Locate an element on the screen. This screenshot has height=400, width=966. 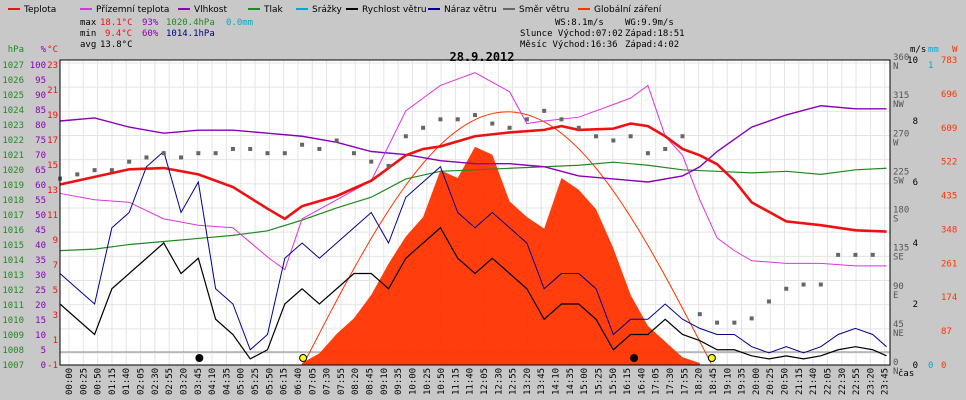
axis-x-tick: 13:45 is located at coordinates (542, 381).